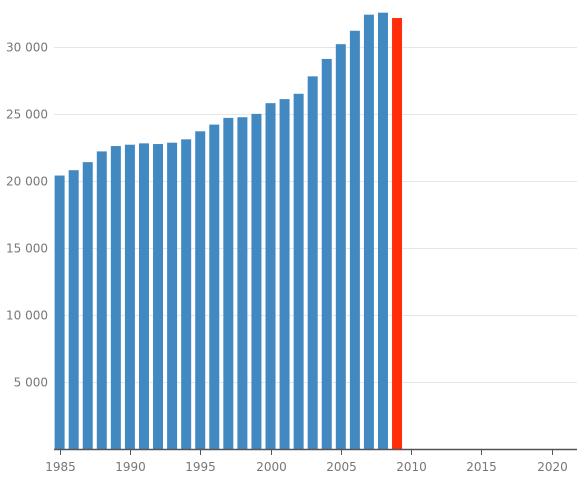 The width and height of the screenshot is (582, 482). What do you see at coordinates (27, 115) in the screenshot?
I see `y-tick-label: 25 000` at bounding box center [27, 115].